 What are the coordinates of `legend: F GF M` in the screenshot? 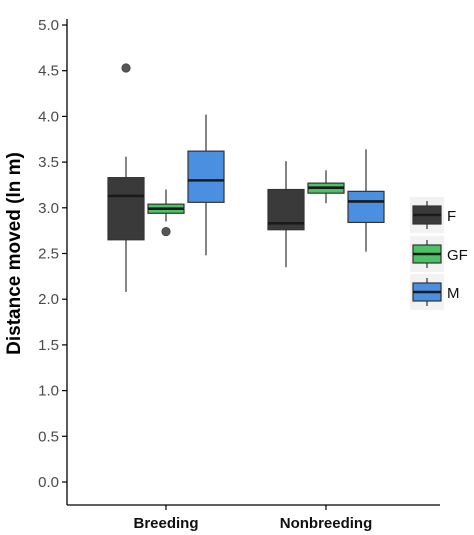 It's located at (439, 253).